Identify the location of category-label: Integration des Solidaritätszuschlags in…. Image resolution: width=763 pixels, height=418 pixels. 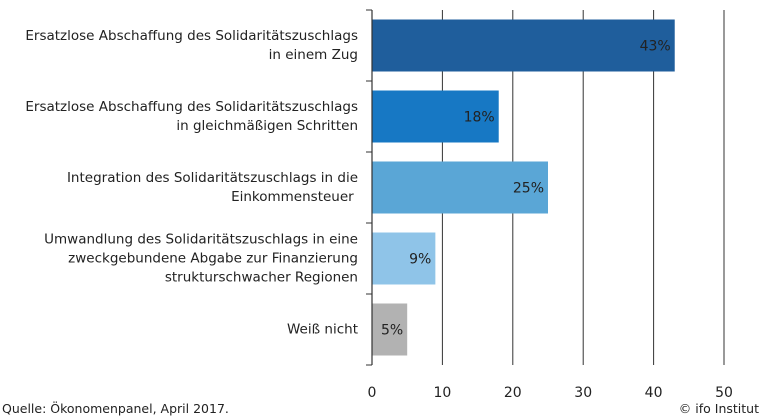
(212, 187).